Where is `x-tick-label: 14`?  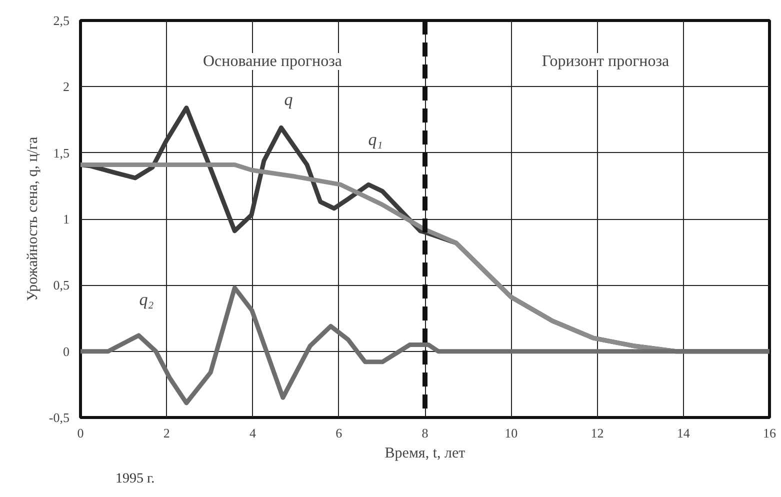 x-tick-label: 14 is located at coordinates (683, 433).